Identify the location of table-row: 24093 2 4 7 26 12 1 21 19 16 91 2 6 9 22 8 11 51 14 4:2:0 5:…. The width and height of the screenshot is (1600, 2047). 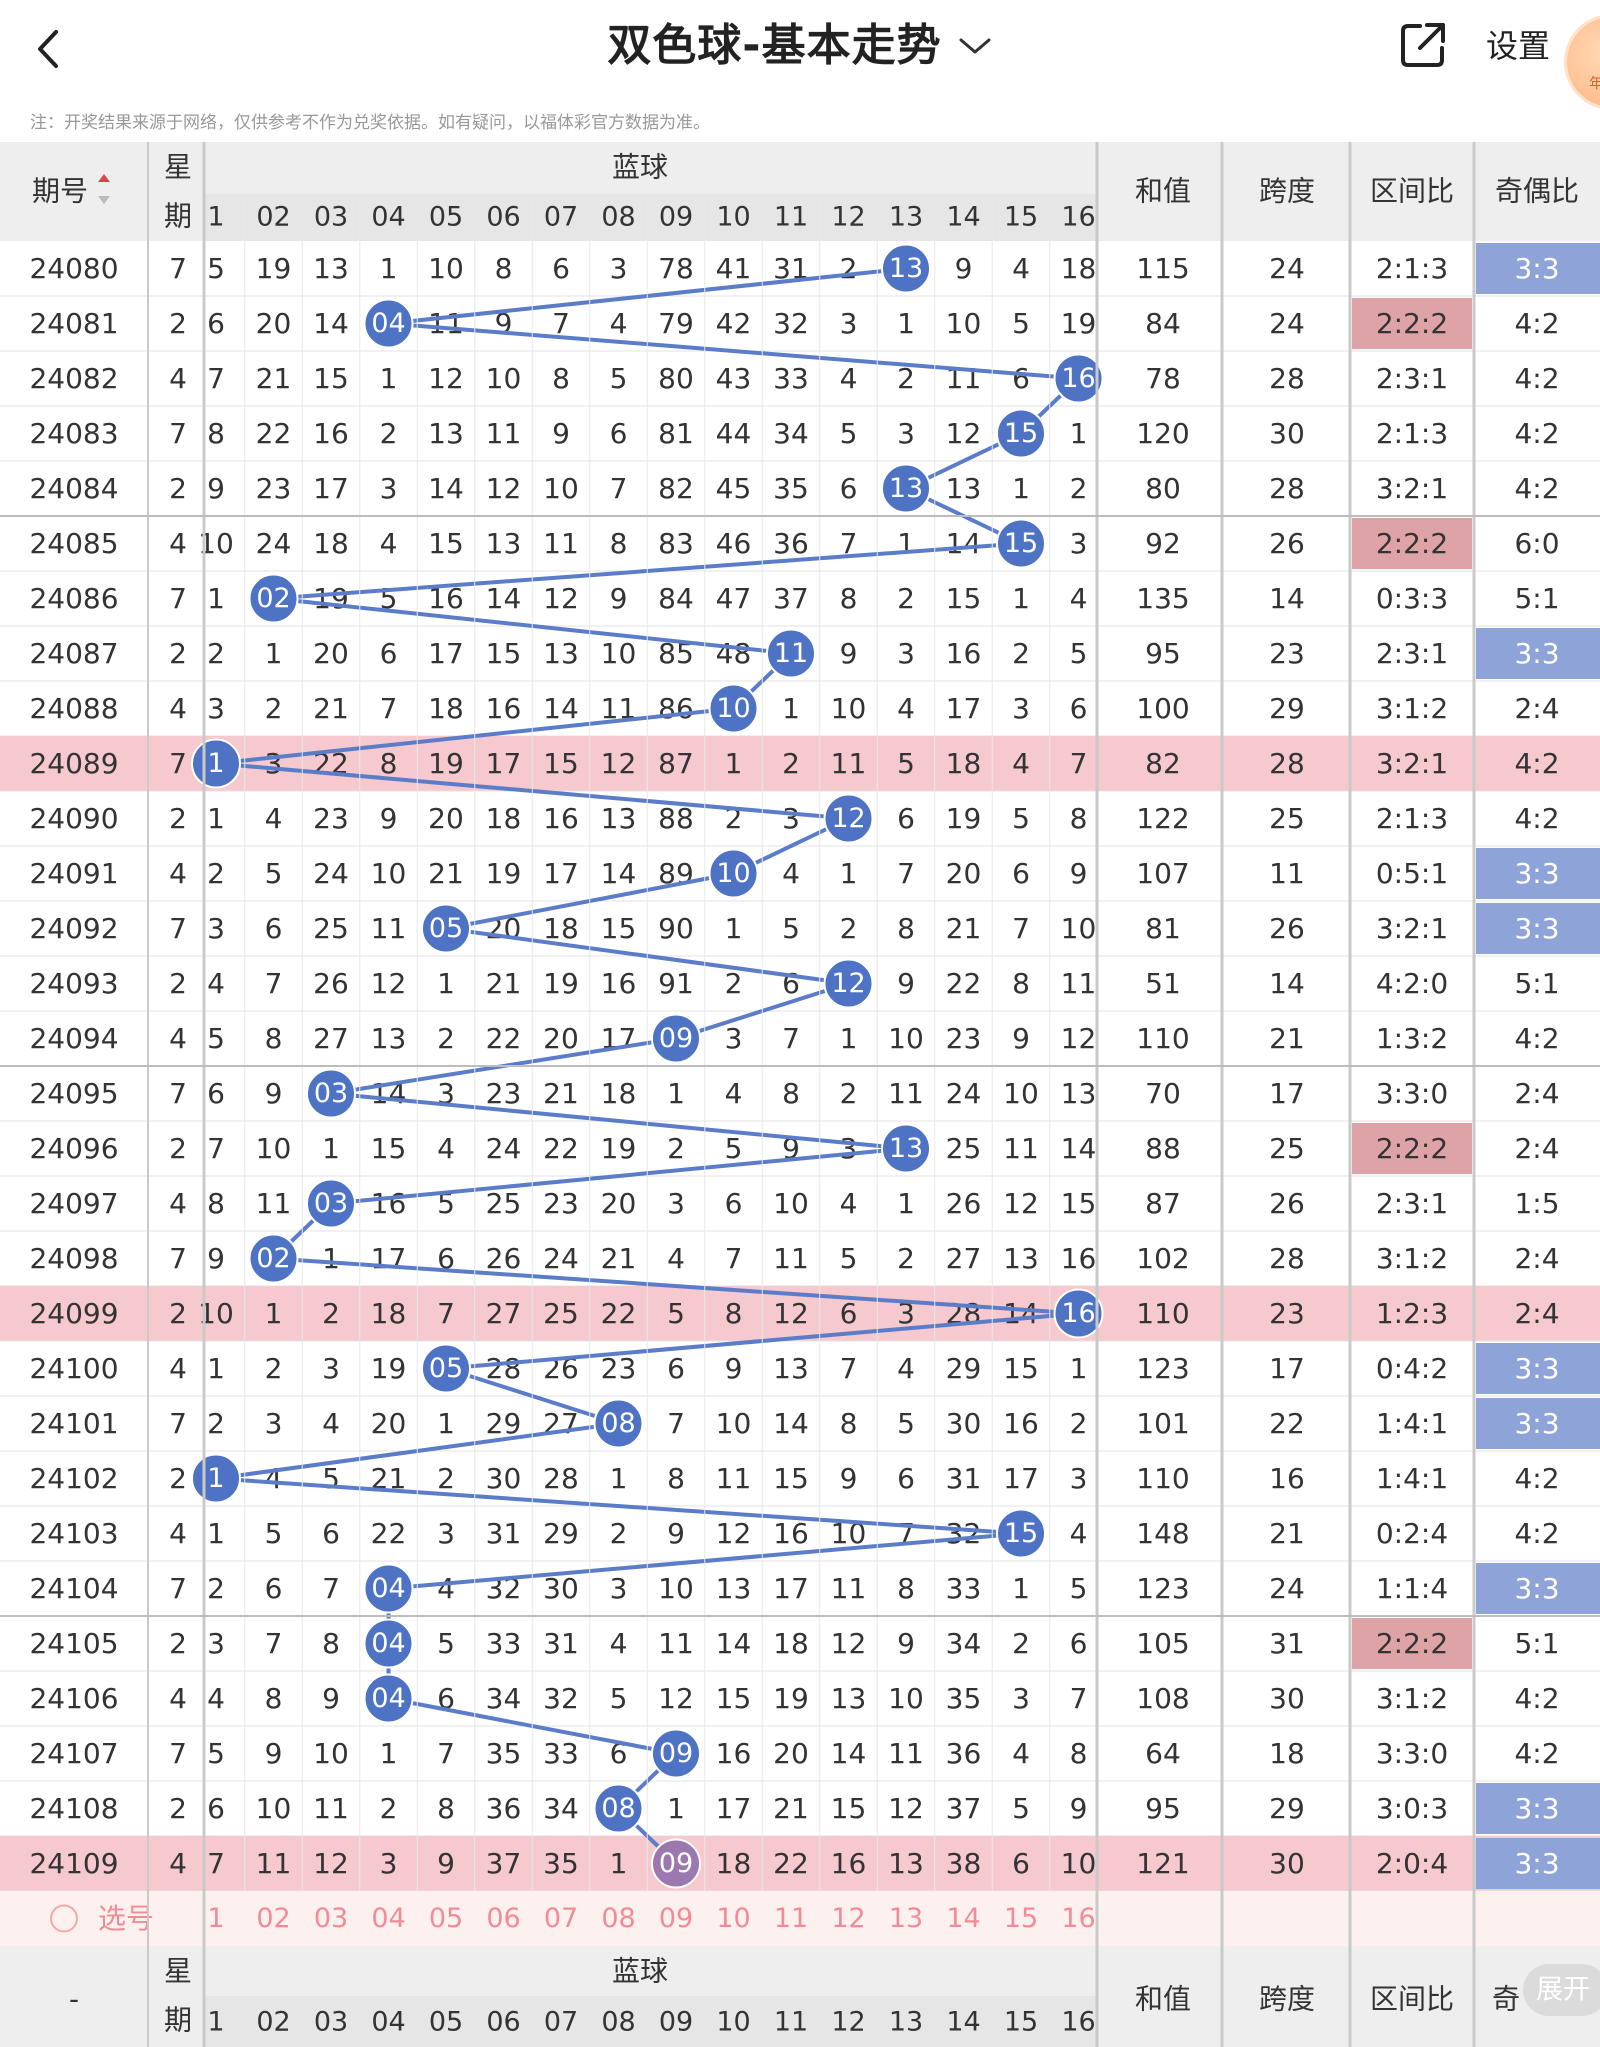
(800, 989).